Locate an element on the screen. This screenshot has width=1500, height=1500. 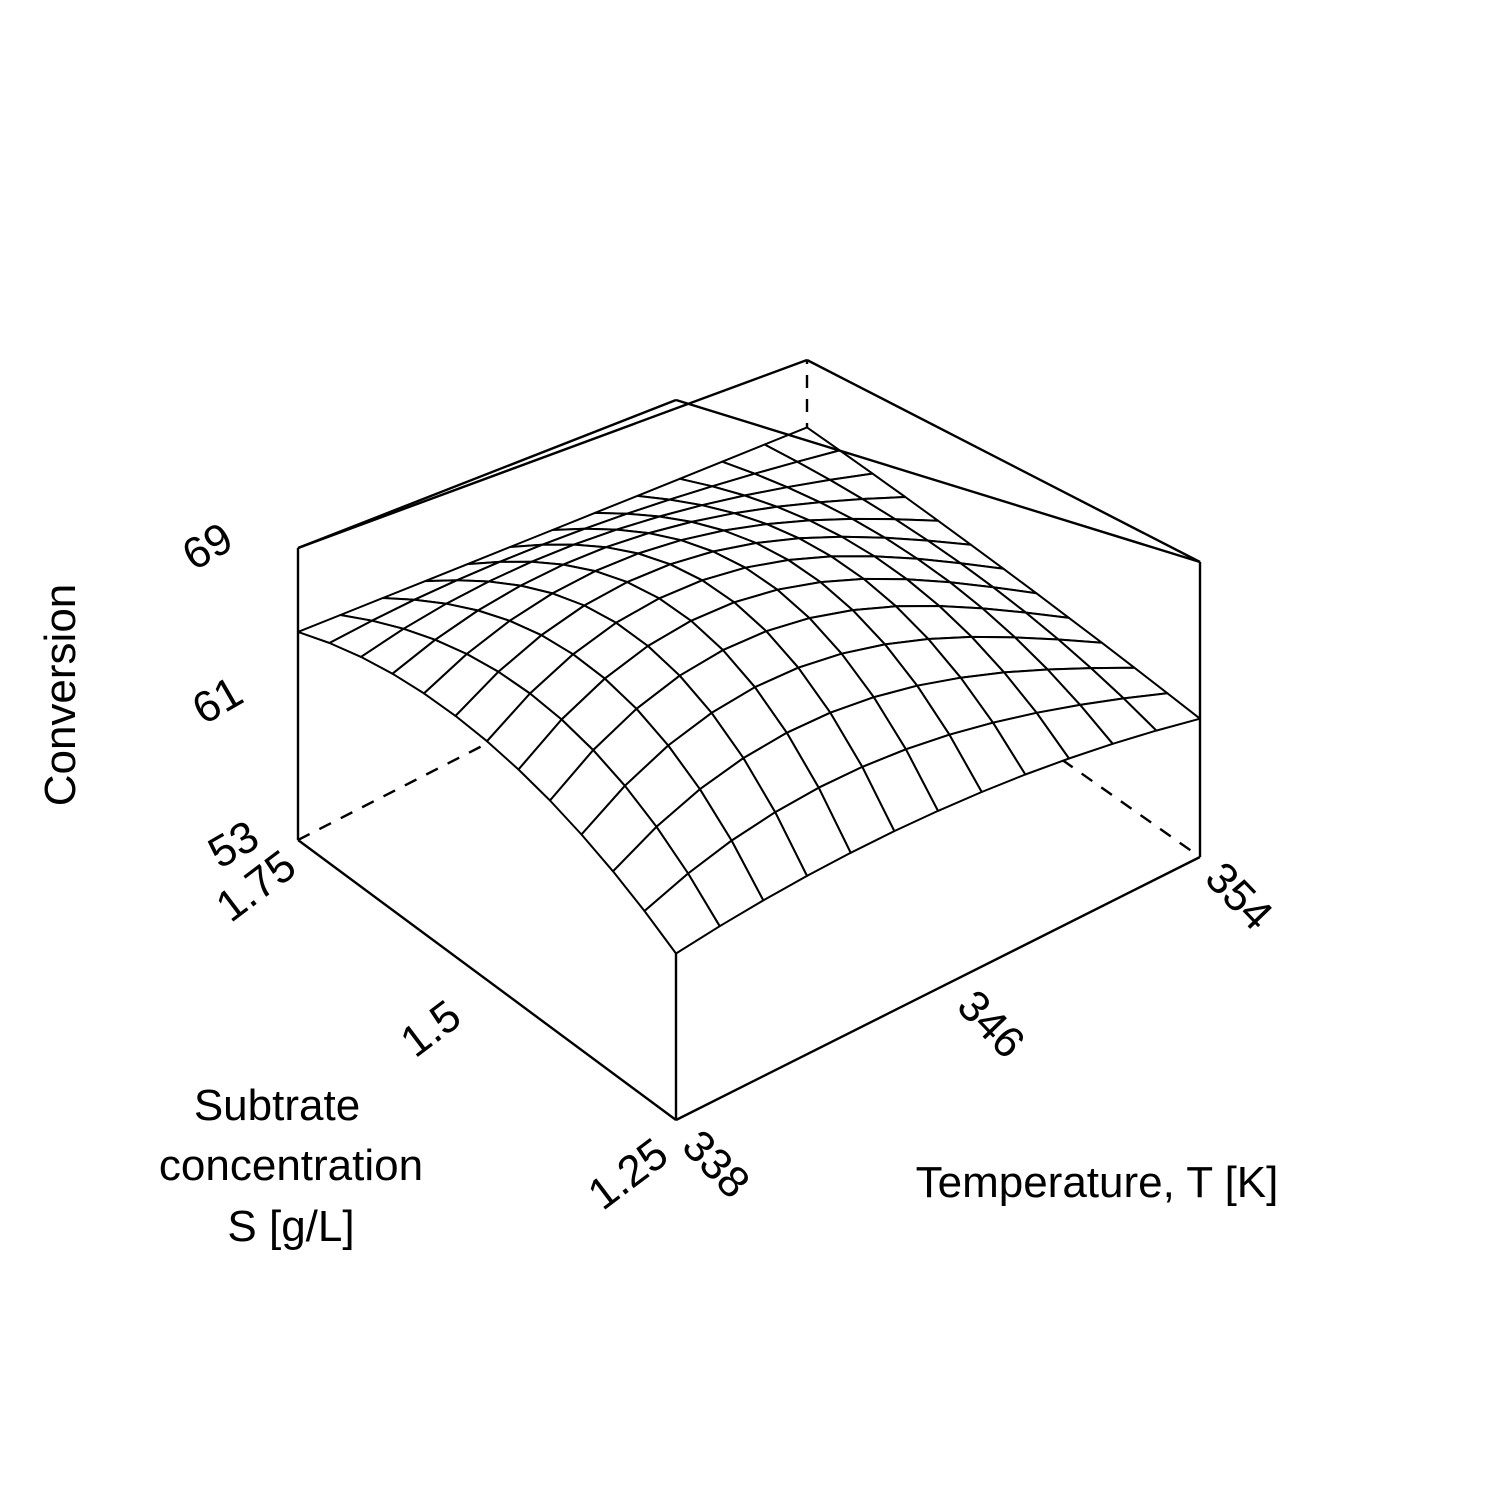
s-tick-label-1.5: 1.5 is located at coordinates (431, 1029).